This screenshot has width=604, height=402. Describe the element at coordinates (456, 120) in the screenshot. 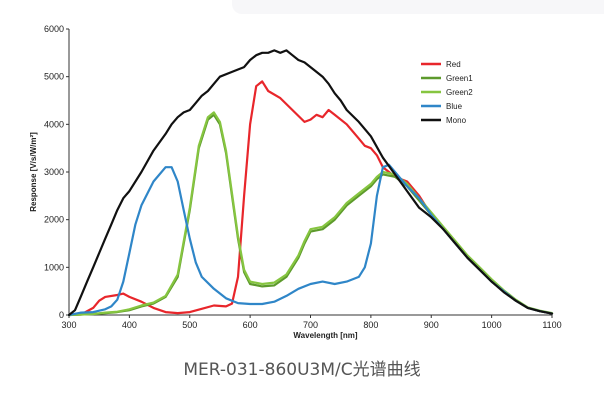

I see `legend-label-mono: Mono` at that location.